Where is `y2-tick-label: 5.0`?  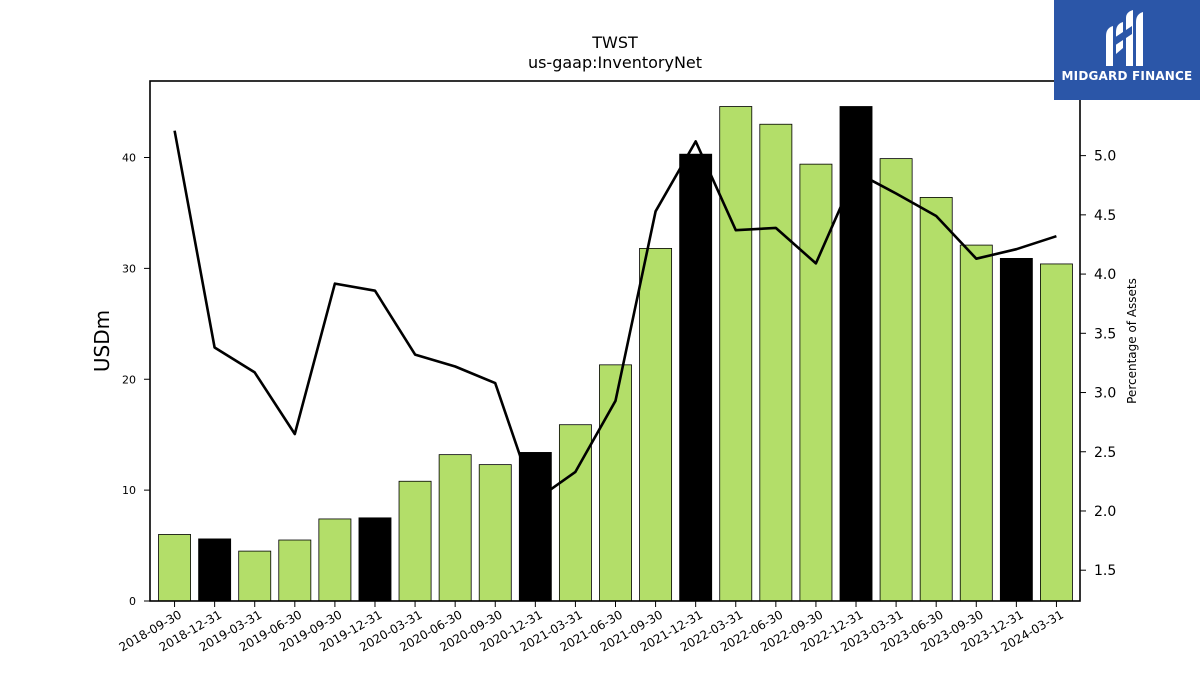
y2-tick-label: 5.0 is located at coordinates (1105, 157).